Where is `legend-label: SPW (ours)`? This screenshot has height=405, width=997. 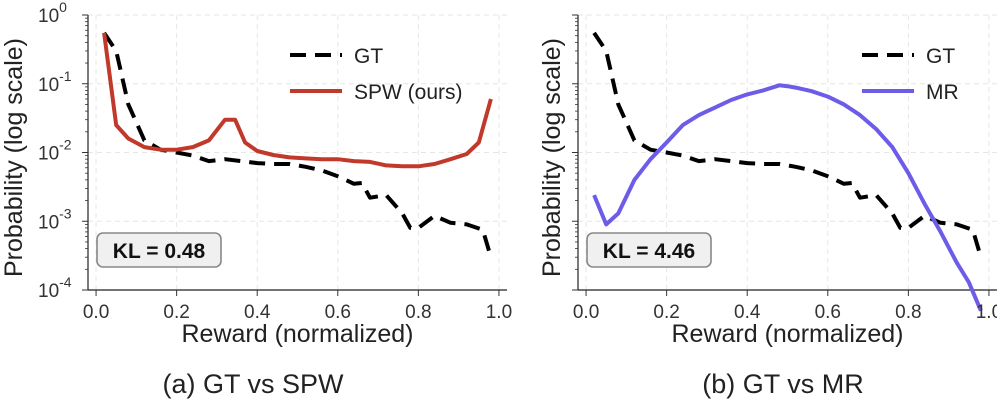 legend-label: SPW (ours) is located at coordinates (408, 92).